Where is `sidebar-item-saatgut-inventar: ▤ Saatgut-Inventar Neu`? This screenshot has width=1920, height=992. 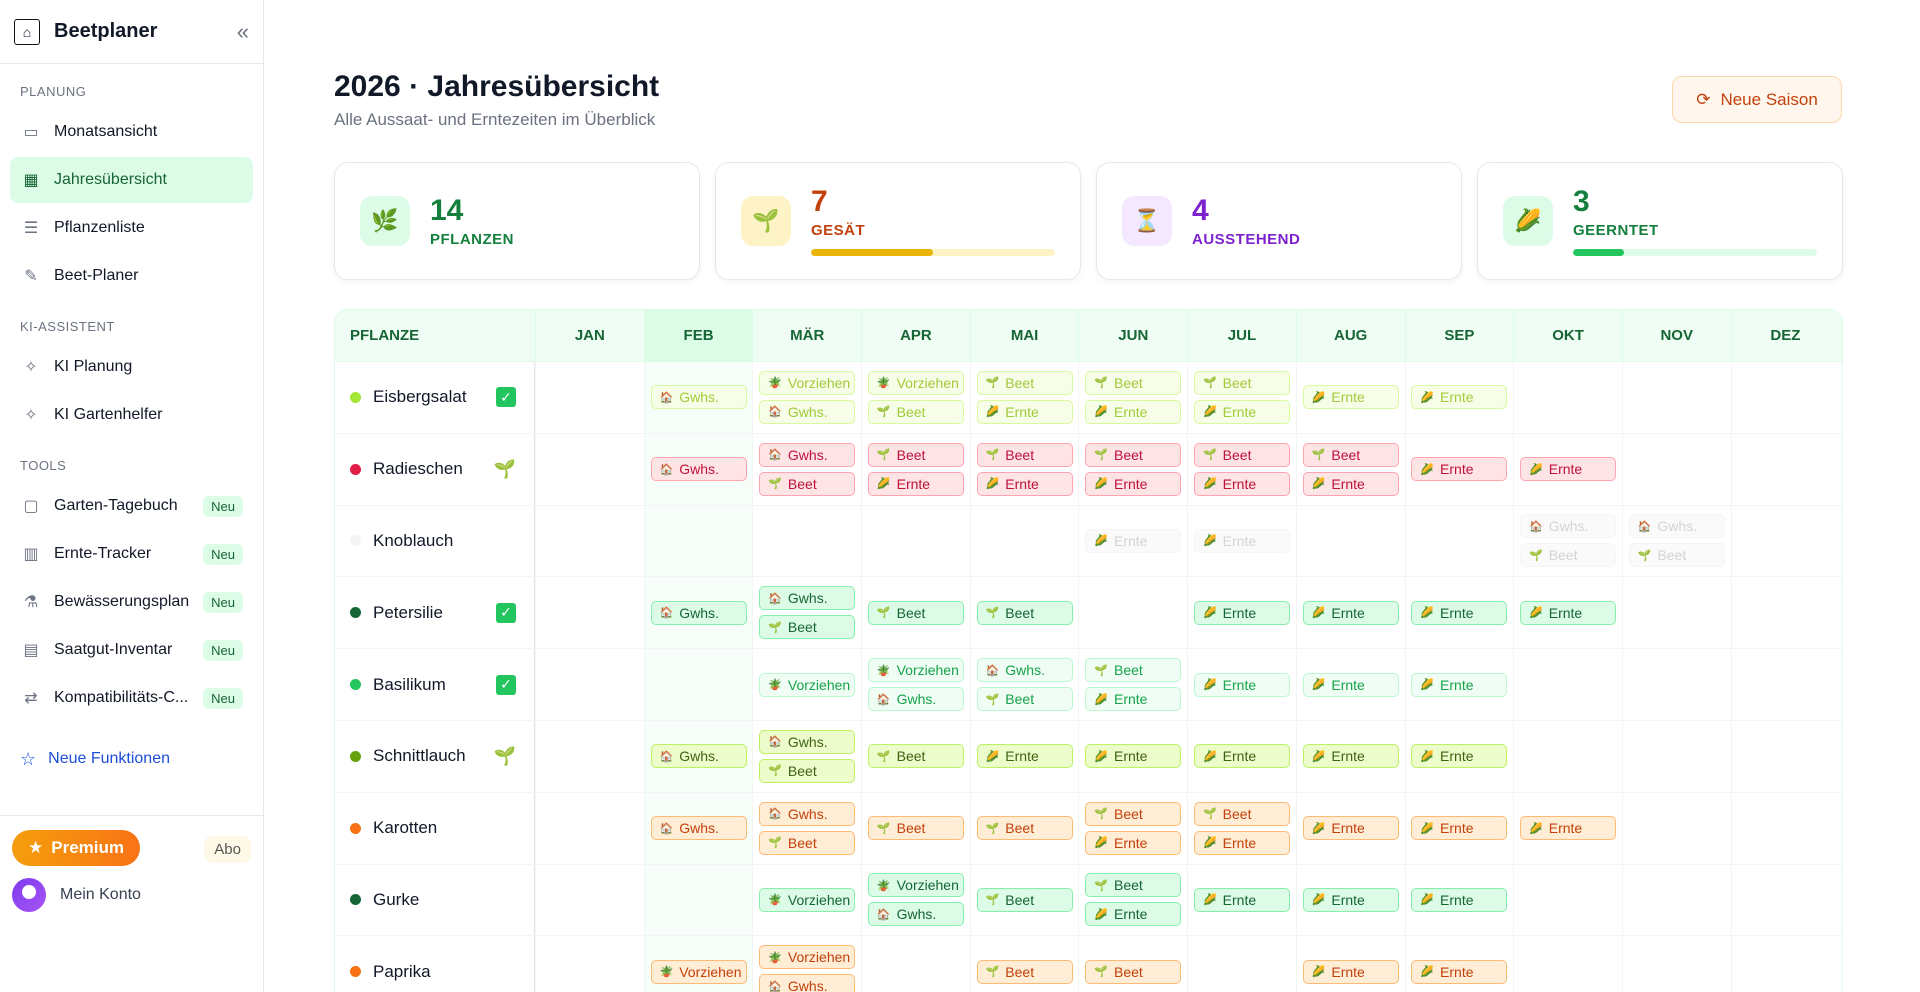
sidebar-item-saatgut-inventar: ▤ Saatgut-Inventar Neu is located at coordinates (131, 650).